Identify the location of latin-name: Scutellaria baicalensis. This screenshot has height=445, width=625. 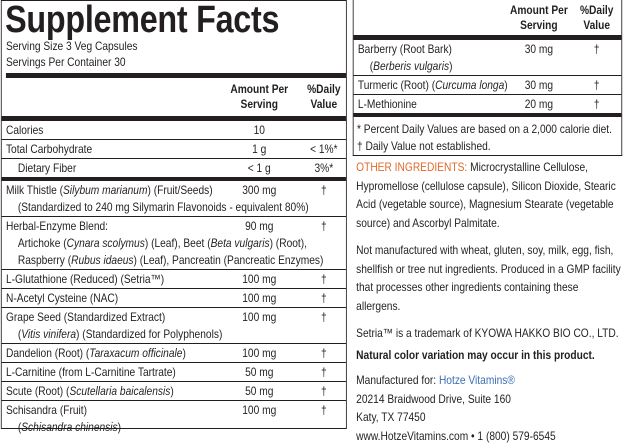
(119, 391).